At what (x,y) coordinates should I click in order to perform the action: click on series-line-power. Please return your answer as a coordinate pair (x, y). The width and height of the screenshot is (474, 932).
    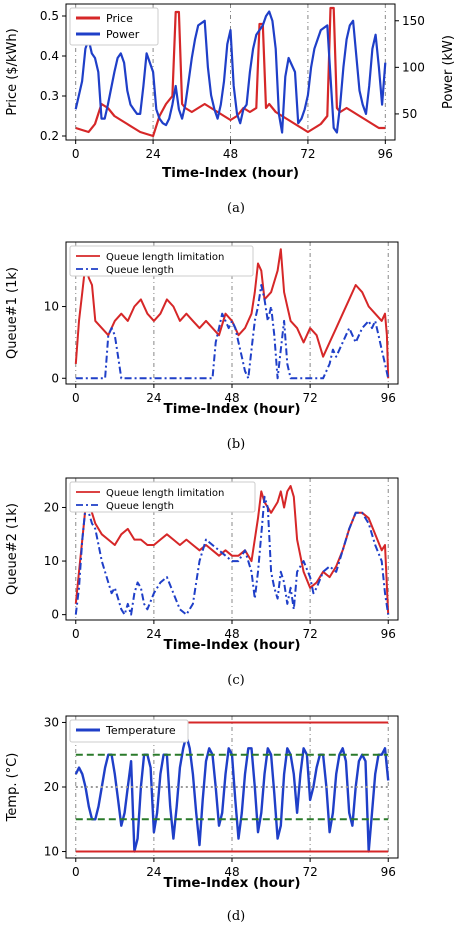
    Looking at the image, I should click on (230, 72).